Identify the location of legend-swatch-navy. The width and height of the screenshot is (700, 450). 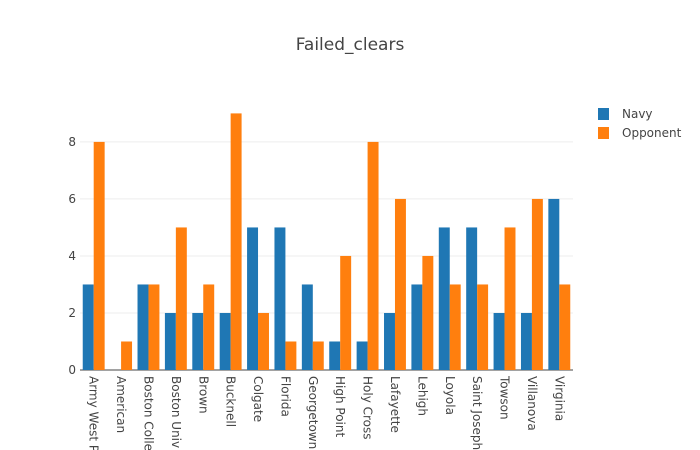
(603, 114).